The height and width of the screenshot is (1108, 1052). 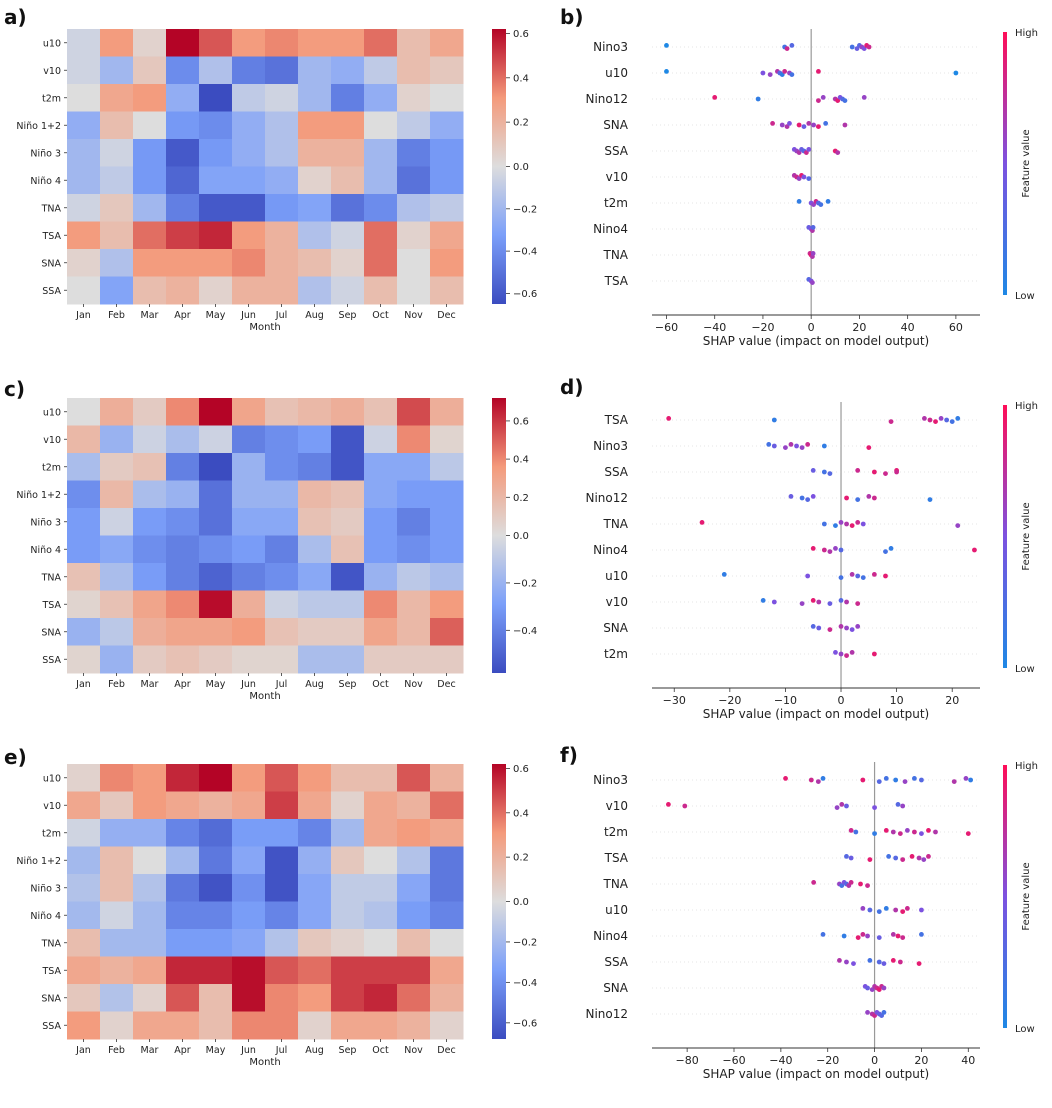 What do you see at coordinates (571, 387) in the screenshot?
I see `panel-label-d: d)` at bounding box center [571, 387].